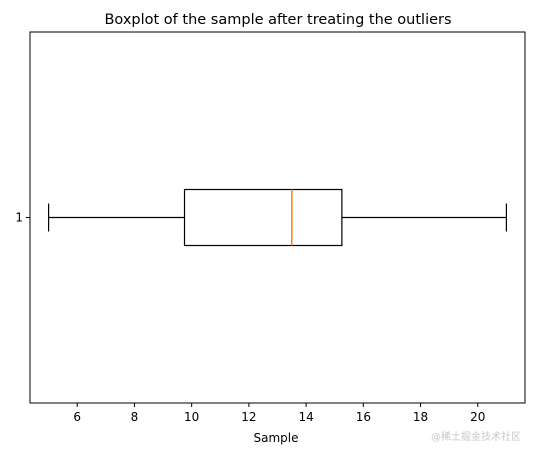 The width and height of the screenshot is (534, 455). Describe the element at coordinates (135, 417) in the screenshot. I see `x-tick-label: 8` at that location.